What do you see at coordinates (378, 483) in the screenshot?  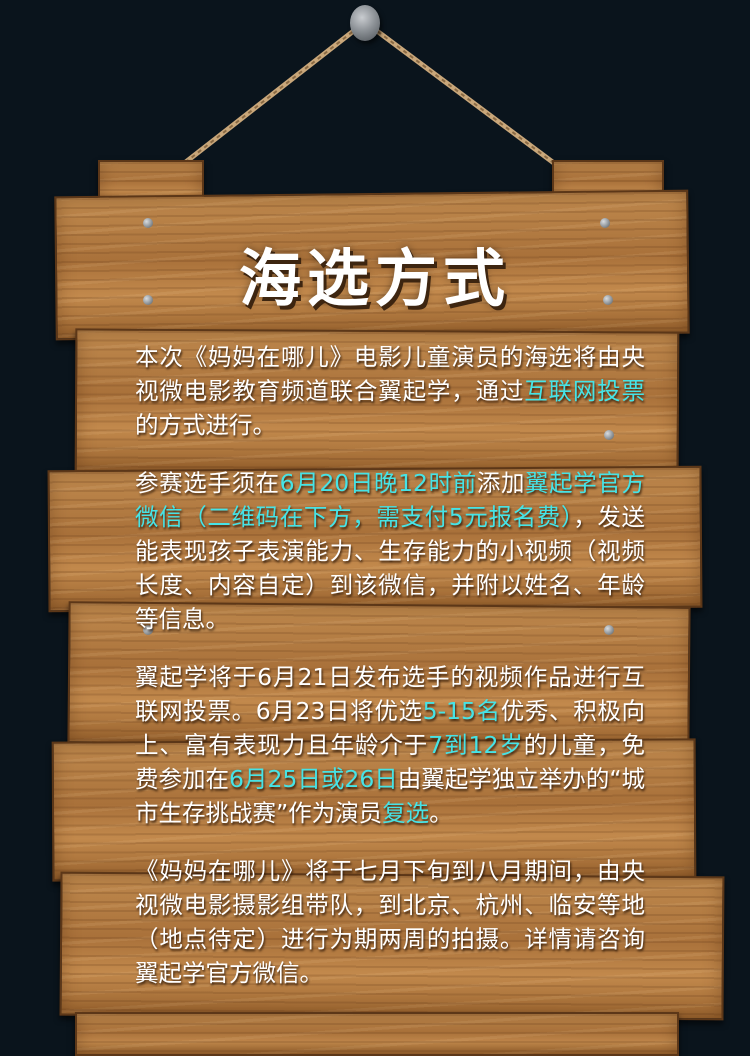 I see `highlight-text: 6月20日晚12时前` at bounding box center [378, 483].